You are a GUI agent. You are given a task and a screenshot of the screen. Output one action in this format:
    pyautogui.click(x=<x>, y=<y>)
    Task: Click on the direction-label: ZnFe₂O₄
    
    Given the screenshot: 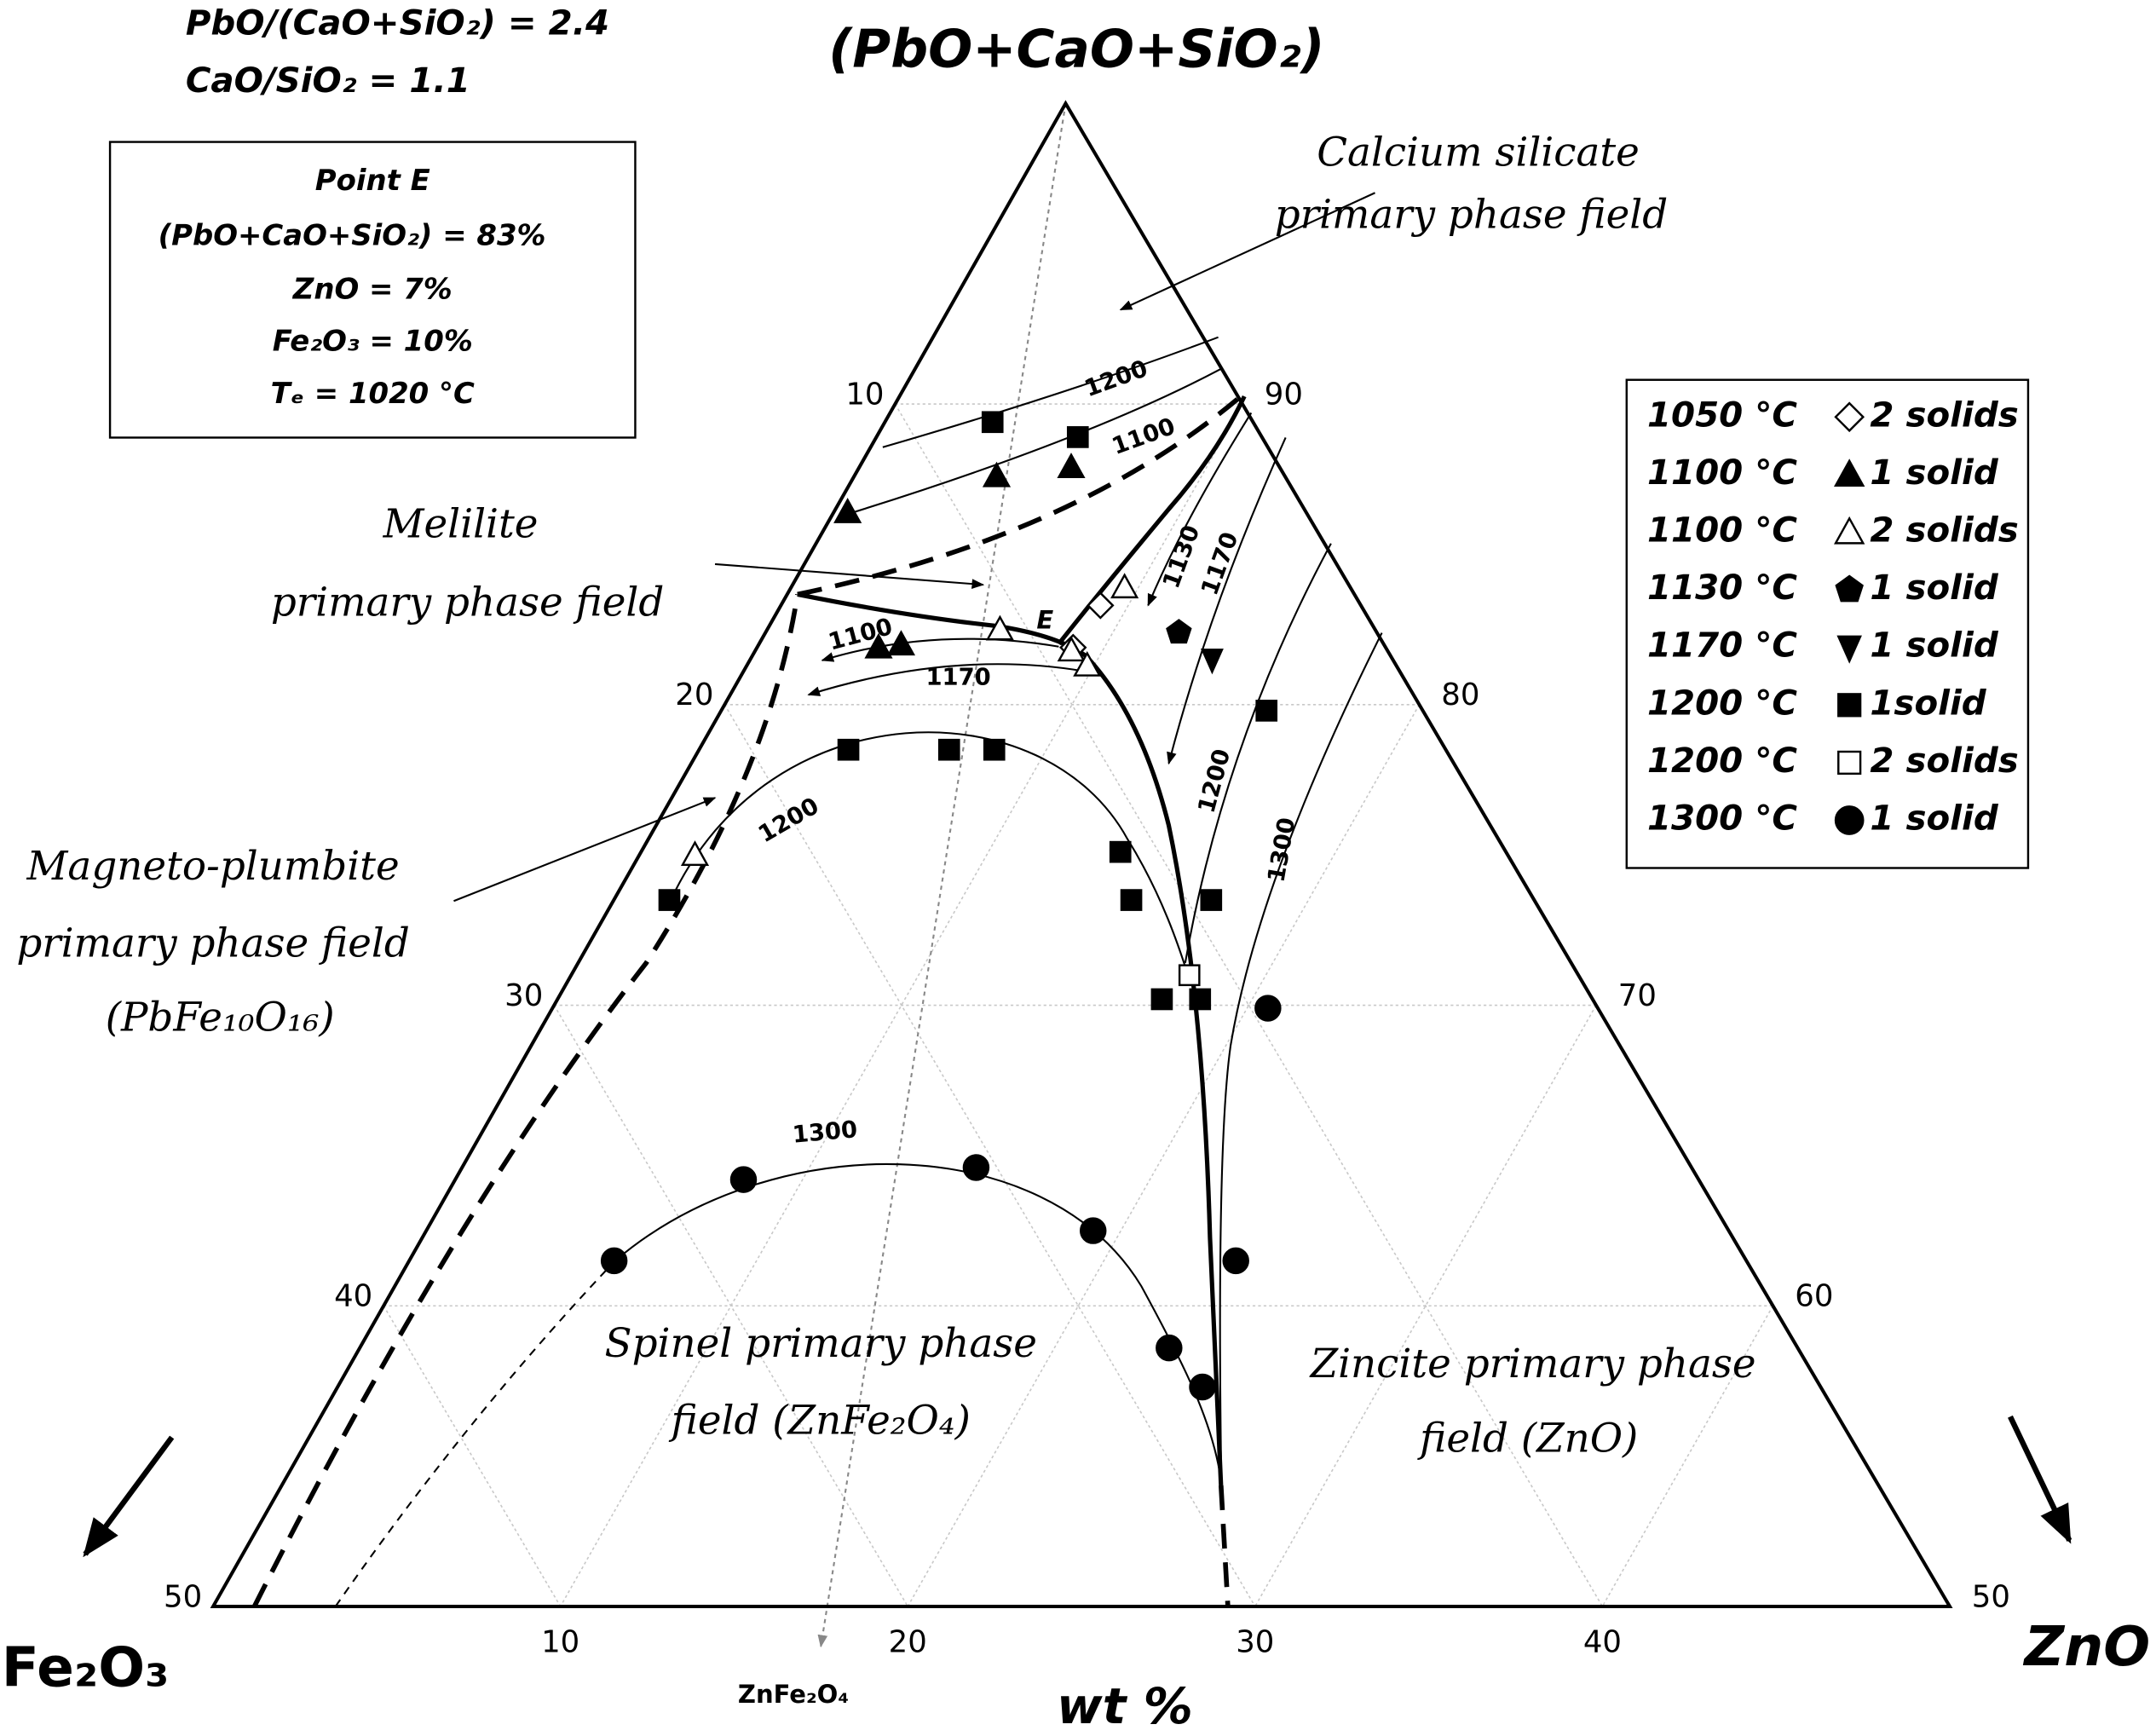 What is the action you would take?
    pyautogui.click(x=793, y=1694)
    